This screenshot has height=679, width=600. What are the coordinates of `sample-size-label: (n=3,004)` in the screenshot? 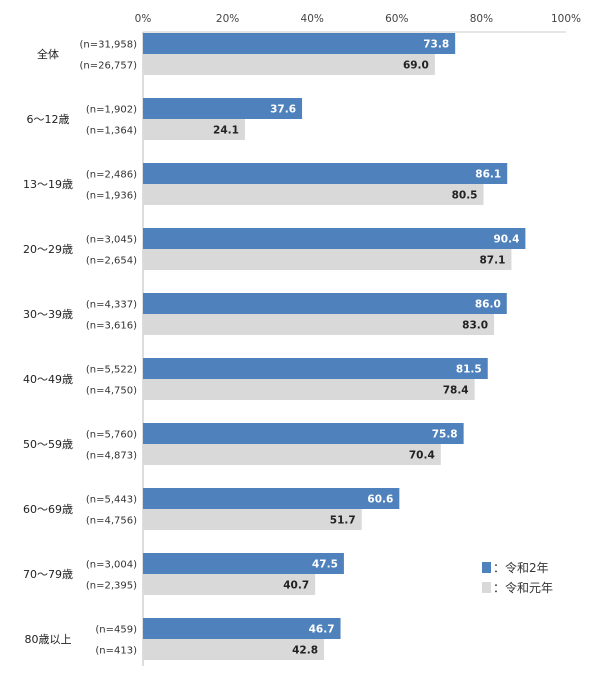 It's located at (111, 565).